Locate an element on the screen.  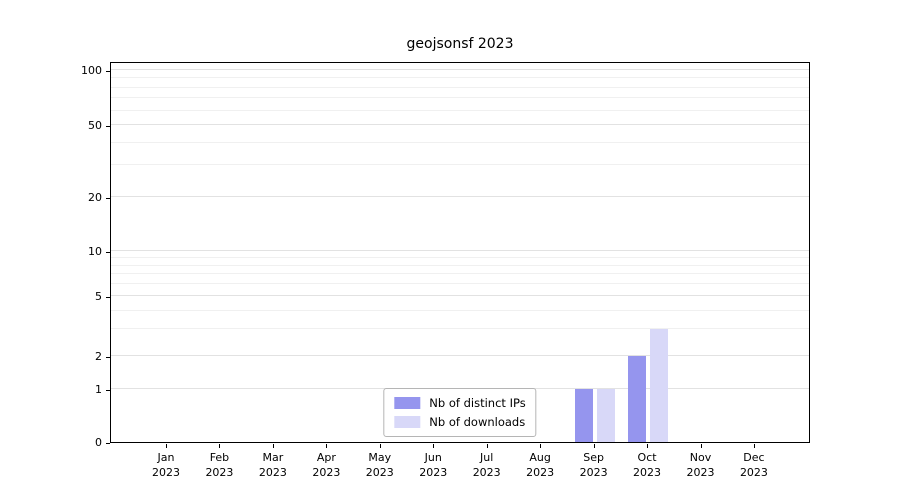
x-tick-label-line: Dec is located at coordinates (754, 457).